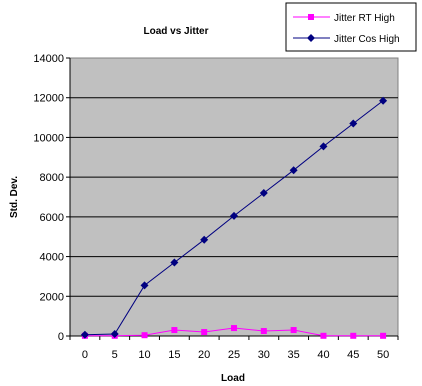 The width and height of the screenshot is (422, 386). What do you see at coordinates (233, 378) in the screenshot?
I see `x-axis-title: Load` at bounding box center [233, 378].